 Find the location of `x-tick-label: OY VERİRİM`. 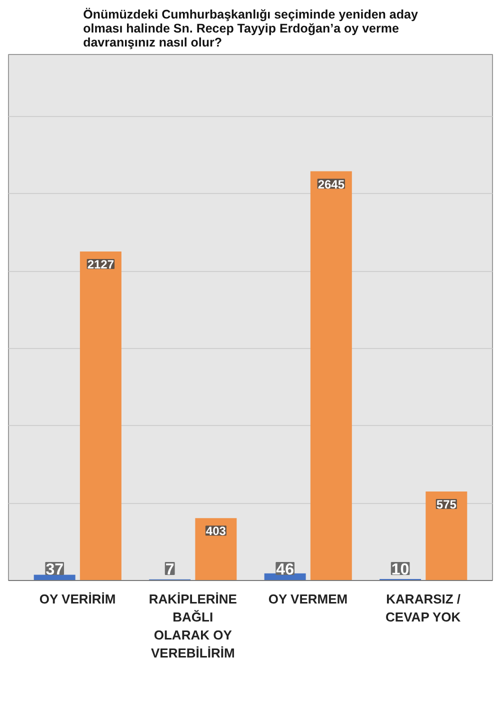

x-tick-label: OY VERİRİM is located at coordinates (77, 599).